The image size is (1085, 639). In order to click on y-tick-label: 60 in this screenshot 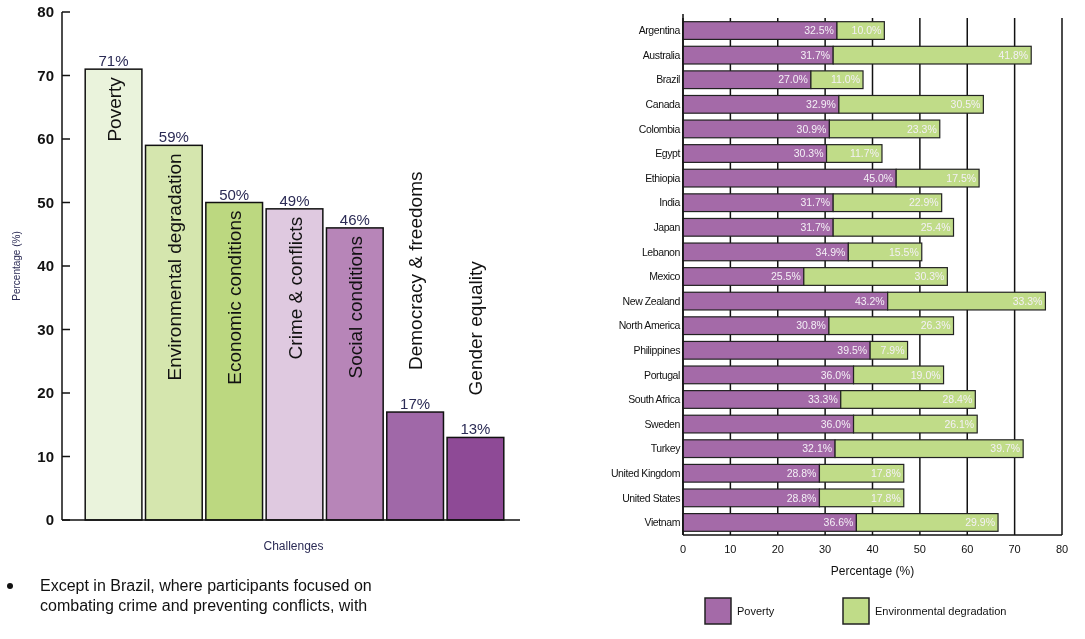, I will do `click(45, 139)`.